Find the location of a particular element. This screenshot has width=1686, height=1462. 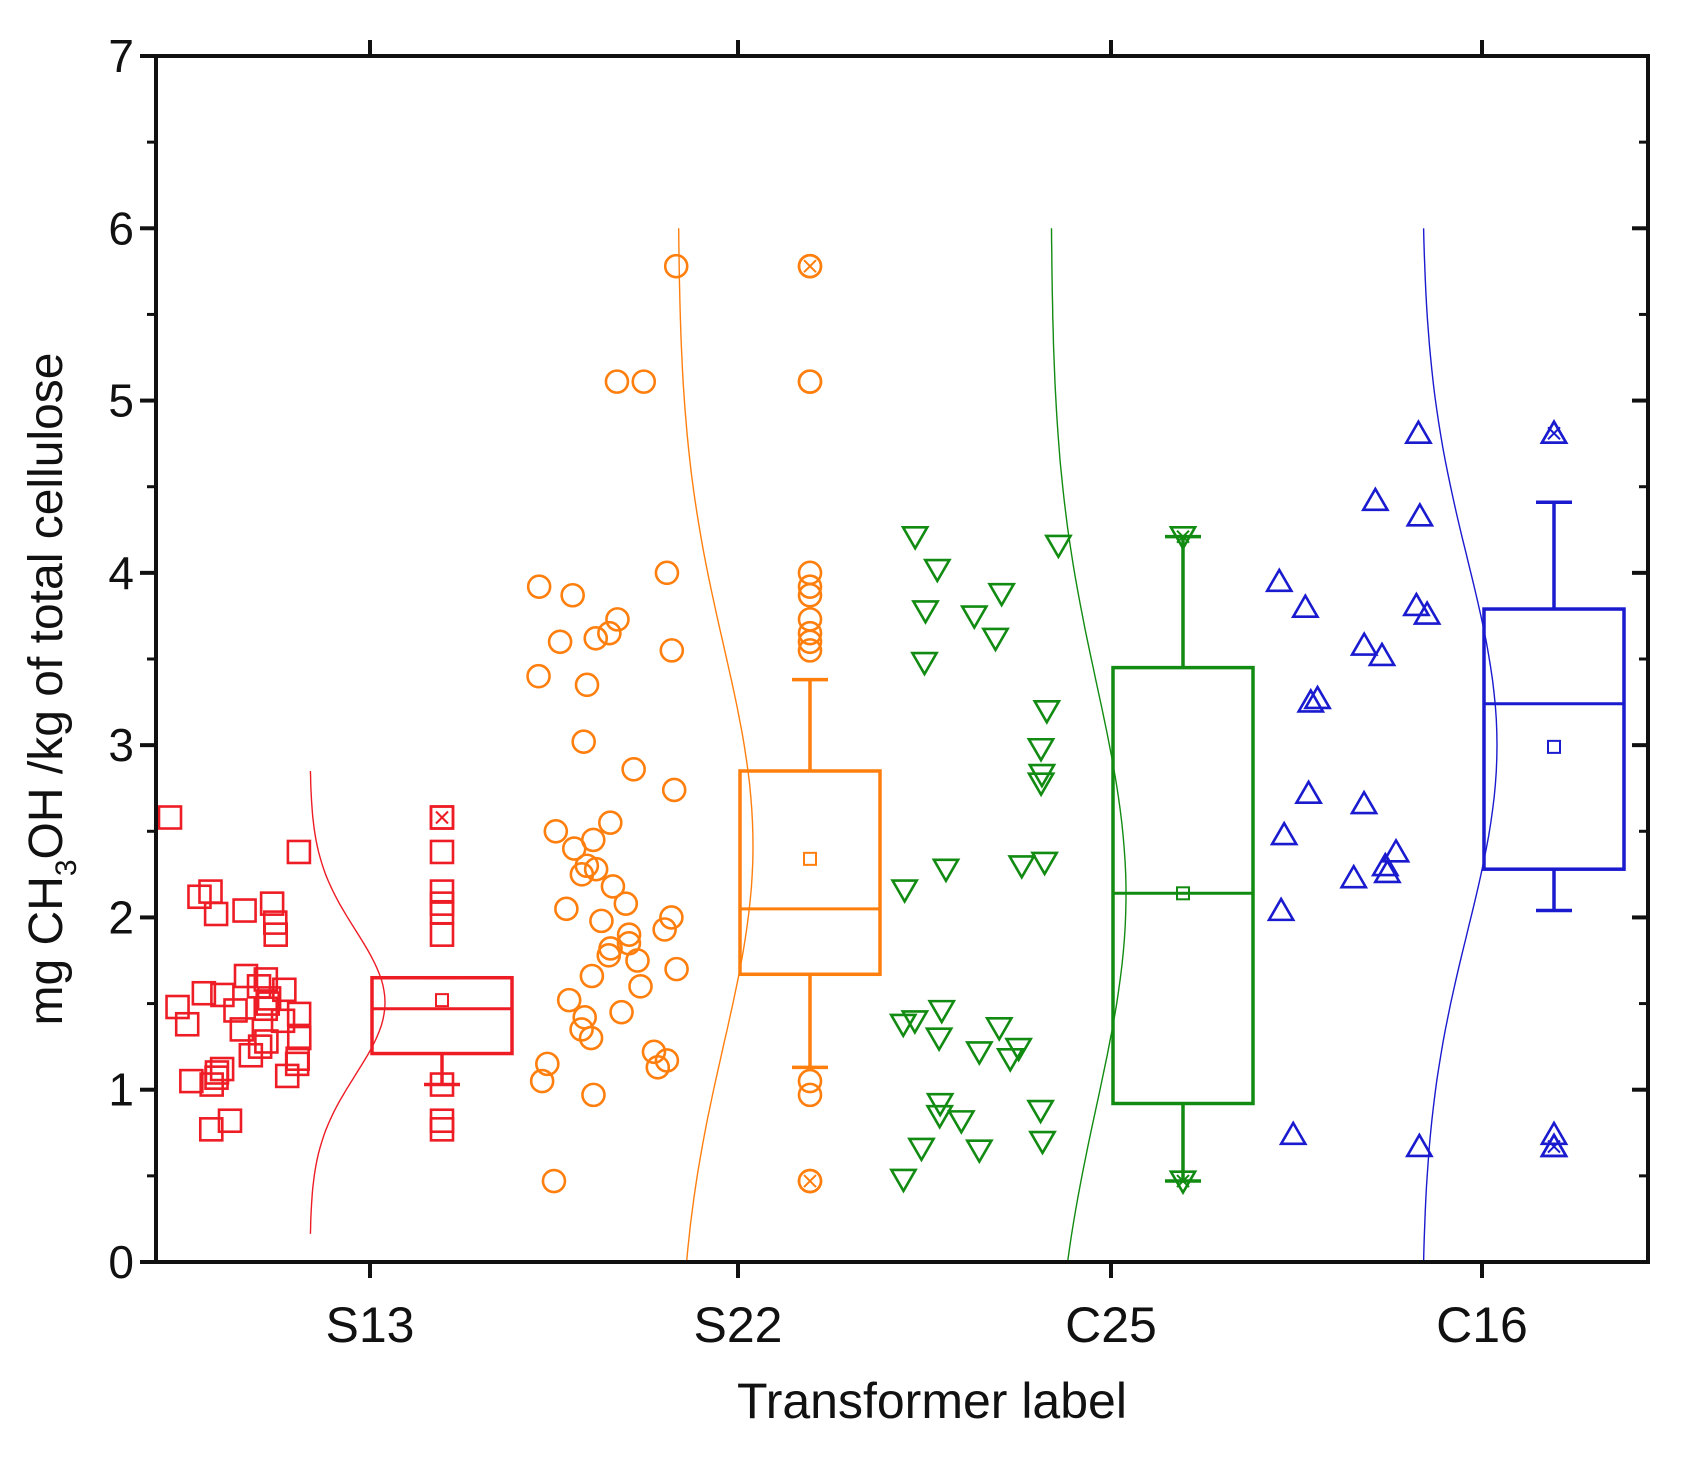

y-tick-label: 3 is located at coordinates (121, 745).